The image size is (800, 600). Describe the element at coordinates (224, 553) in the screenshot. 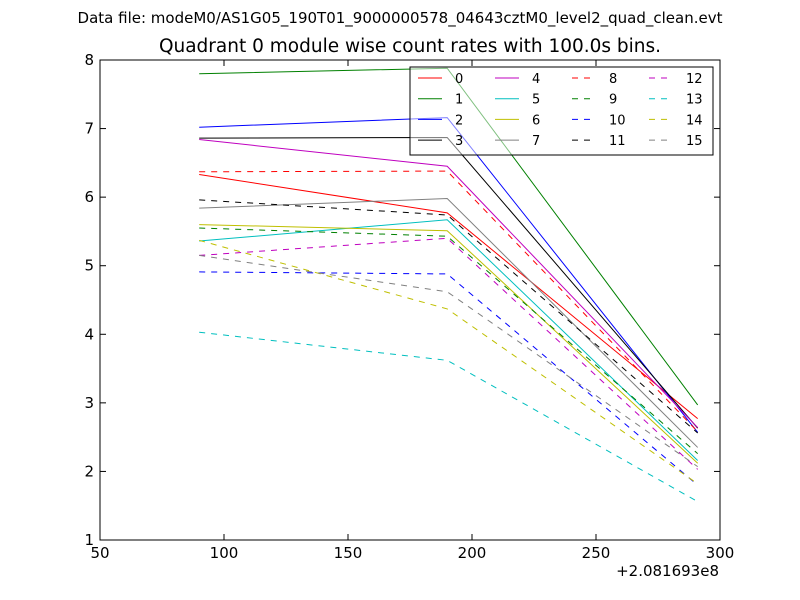

I see `x-tick-label: 100` at that location.